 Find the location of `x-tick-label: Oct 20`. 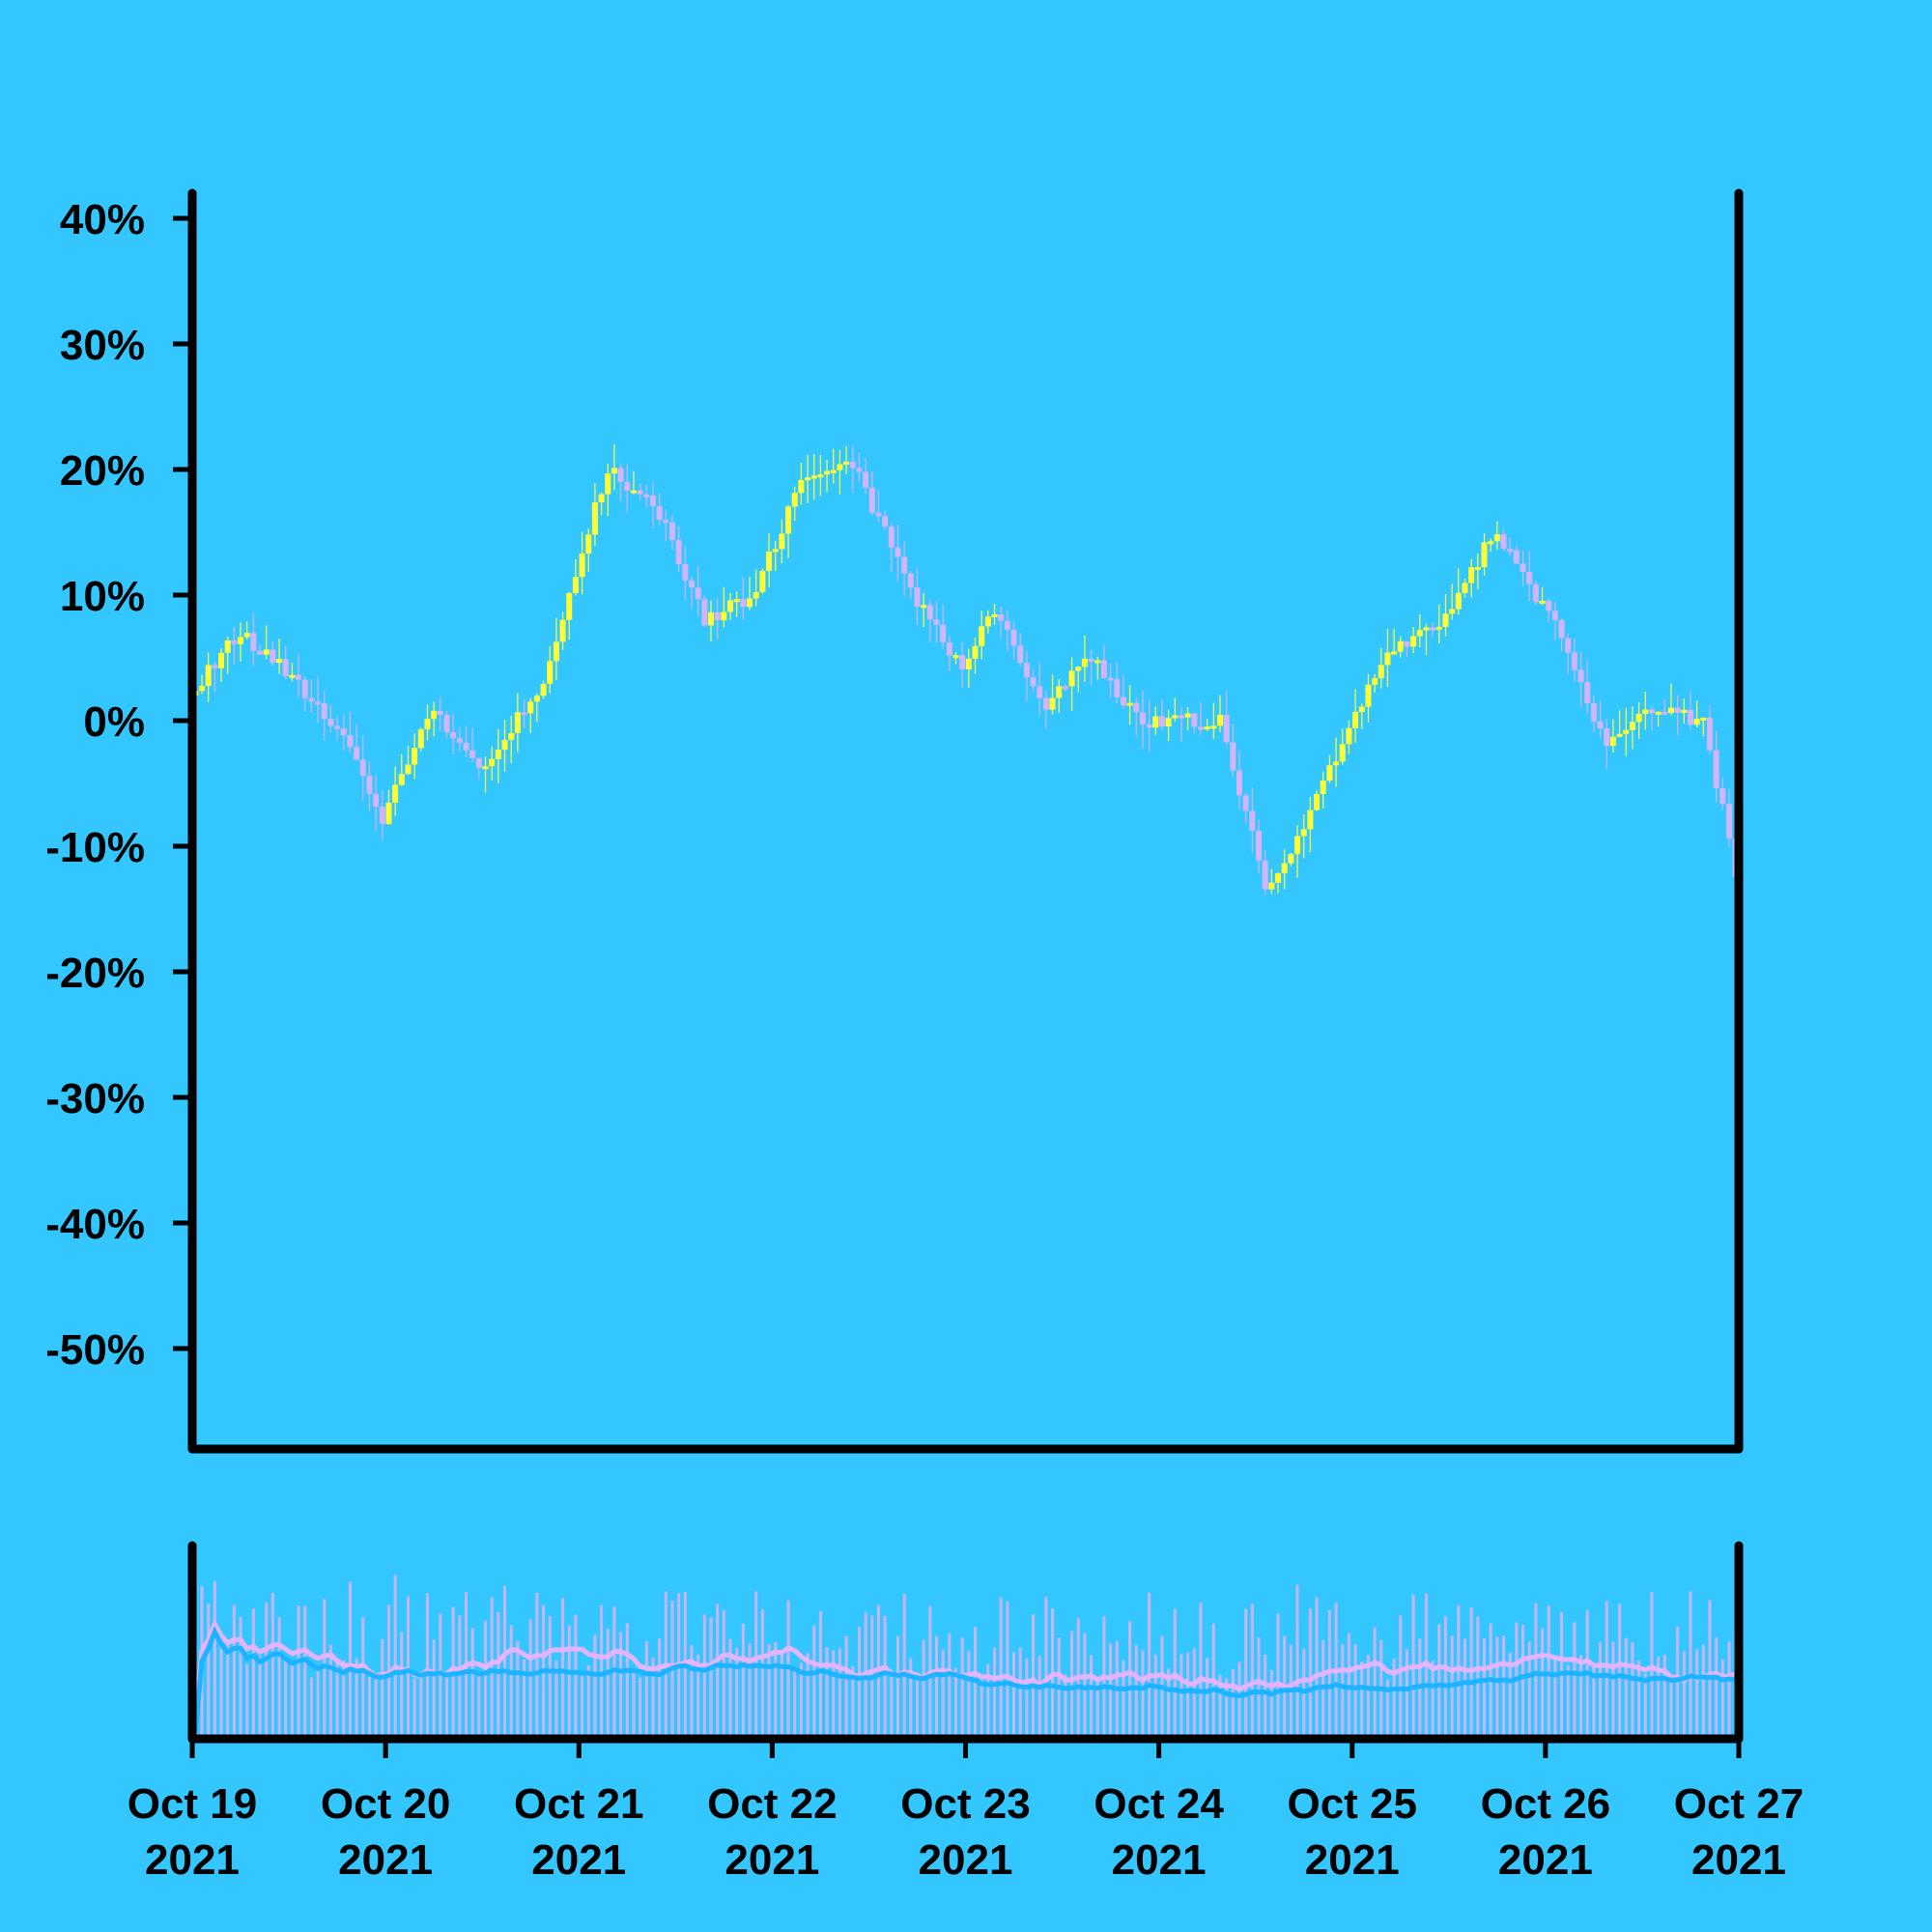

x-tick-label: Oct 20 is located at coordinates (386, 1804).